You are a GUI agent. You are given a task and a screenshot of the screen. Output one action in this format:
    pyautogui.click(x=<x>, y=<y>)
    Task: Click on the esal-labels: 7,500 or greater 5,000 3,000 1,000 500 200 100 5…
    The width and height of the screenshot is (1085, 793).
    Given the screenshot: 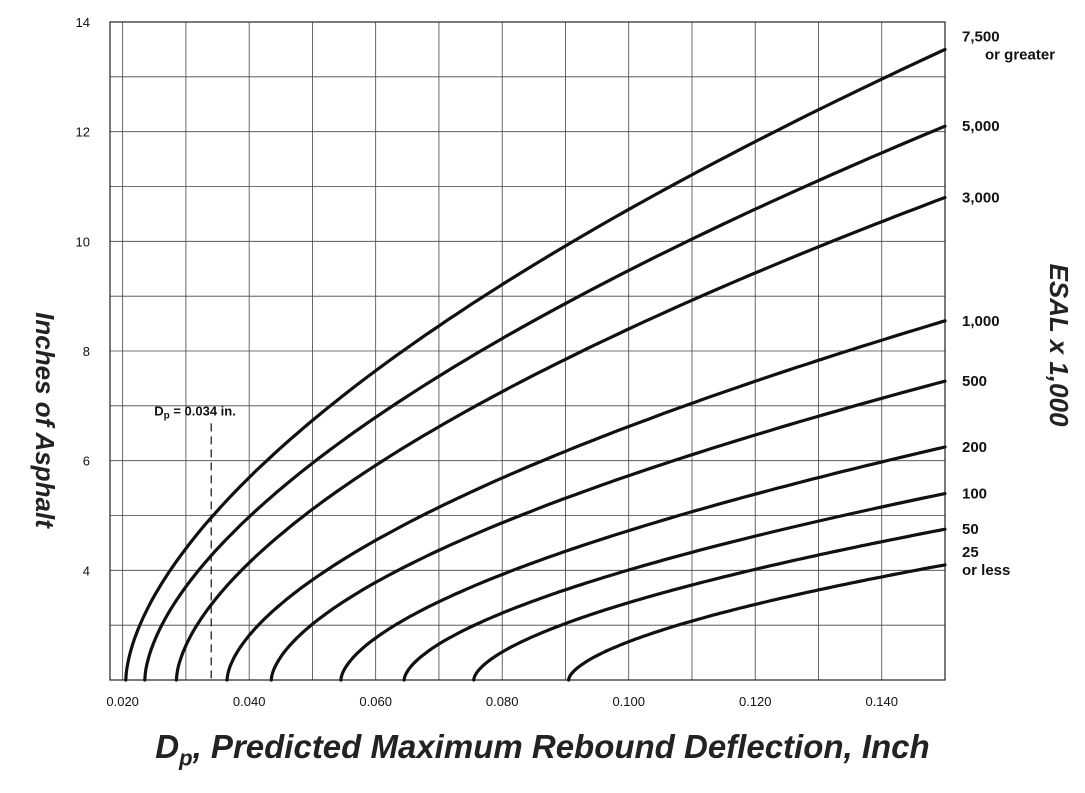 What is the action you would take?
    pyautogui.click(x=1008, y=303)
    